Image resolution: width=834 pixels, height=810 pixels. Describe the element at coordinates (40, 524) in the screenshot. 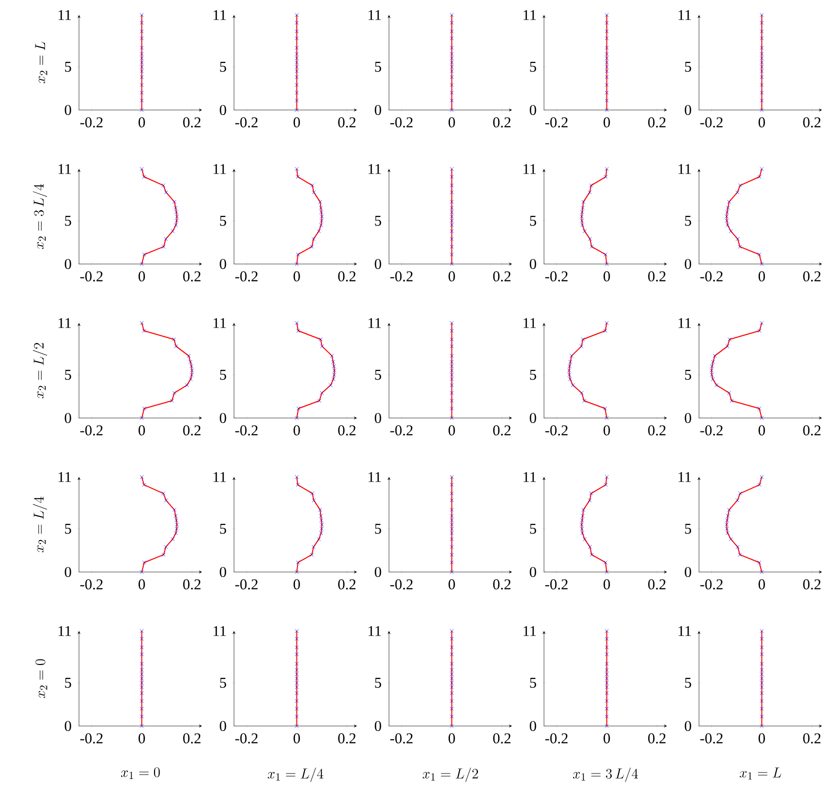

I see `y-axis-title: $x_2 = L/4$` at that location.